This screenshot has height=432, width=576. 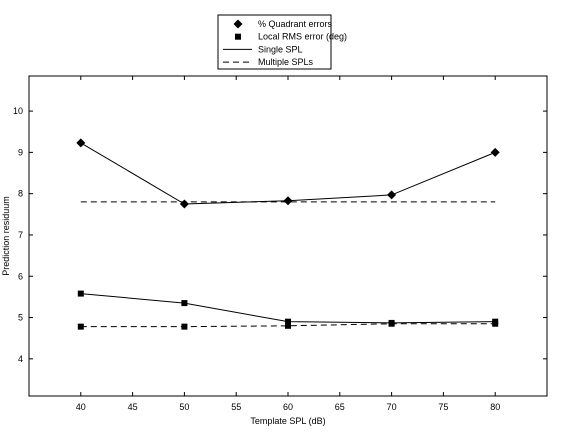 I want to click on y-tick-label-6: 10, so click(x=18, y=111).